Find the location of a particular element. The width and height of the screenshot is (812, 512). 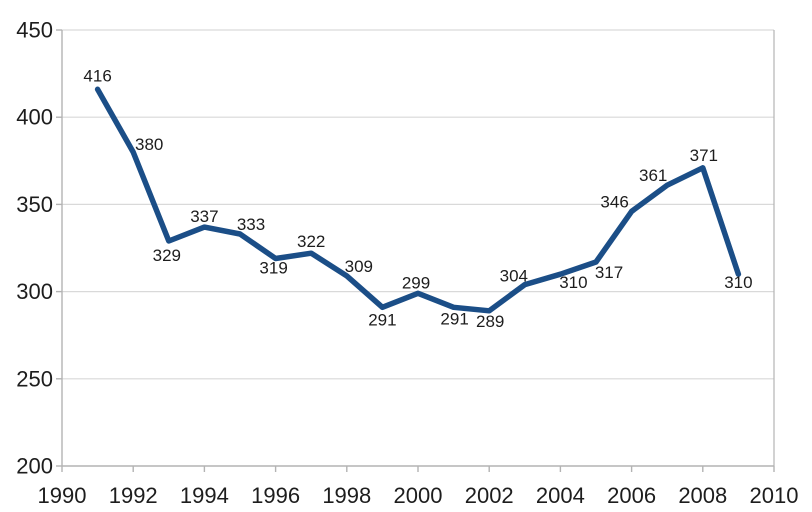

data-point-label: 319 is located at coordinates (273, 267).